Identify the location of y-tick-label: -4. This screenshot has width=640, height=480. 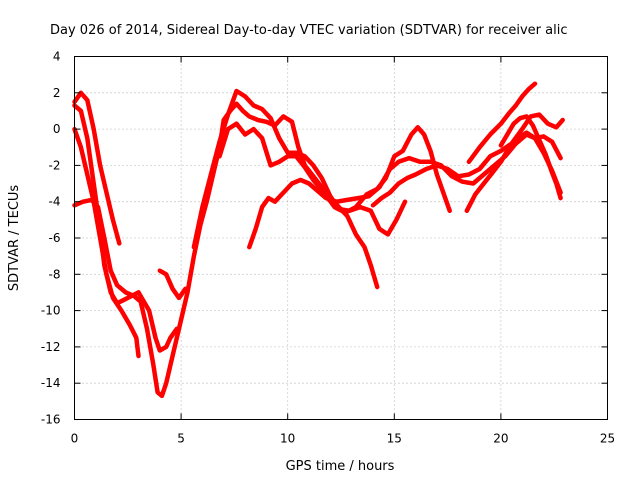
(55, 202).